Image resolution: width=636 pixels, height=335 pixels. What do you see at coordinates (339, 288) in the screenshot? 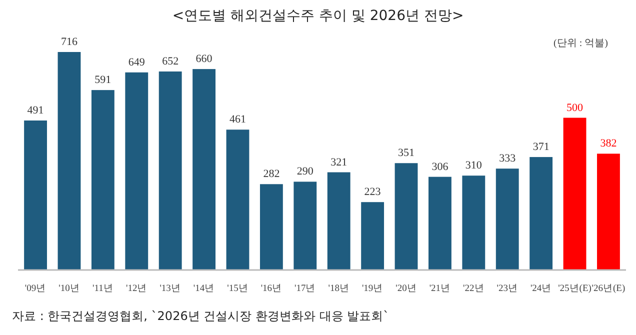
I see `x-tick-label: '18년` at bounding box center [339, 288].